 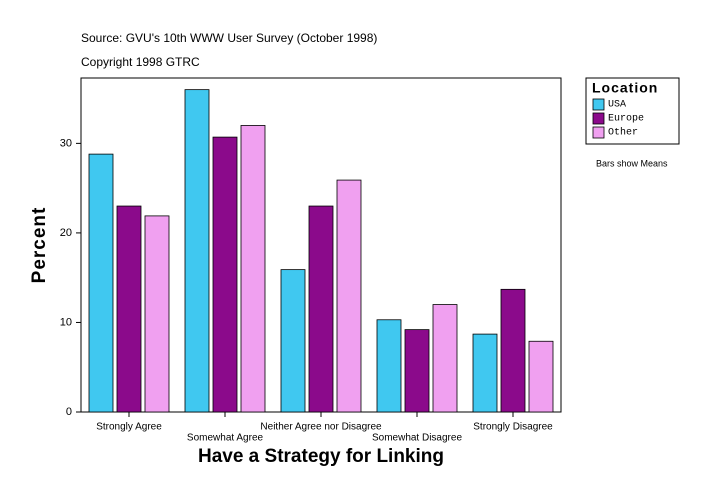 I want to click on chart-subtitle: Copyright 1998 GTRC, so click(x=140, y=62).